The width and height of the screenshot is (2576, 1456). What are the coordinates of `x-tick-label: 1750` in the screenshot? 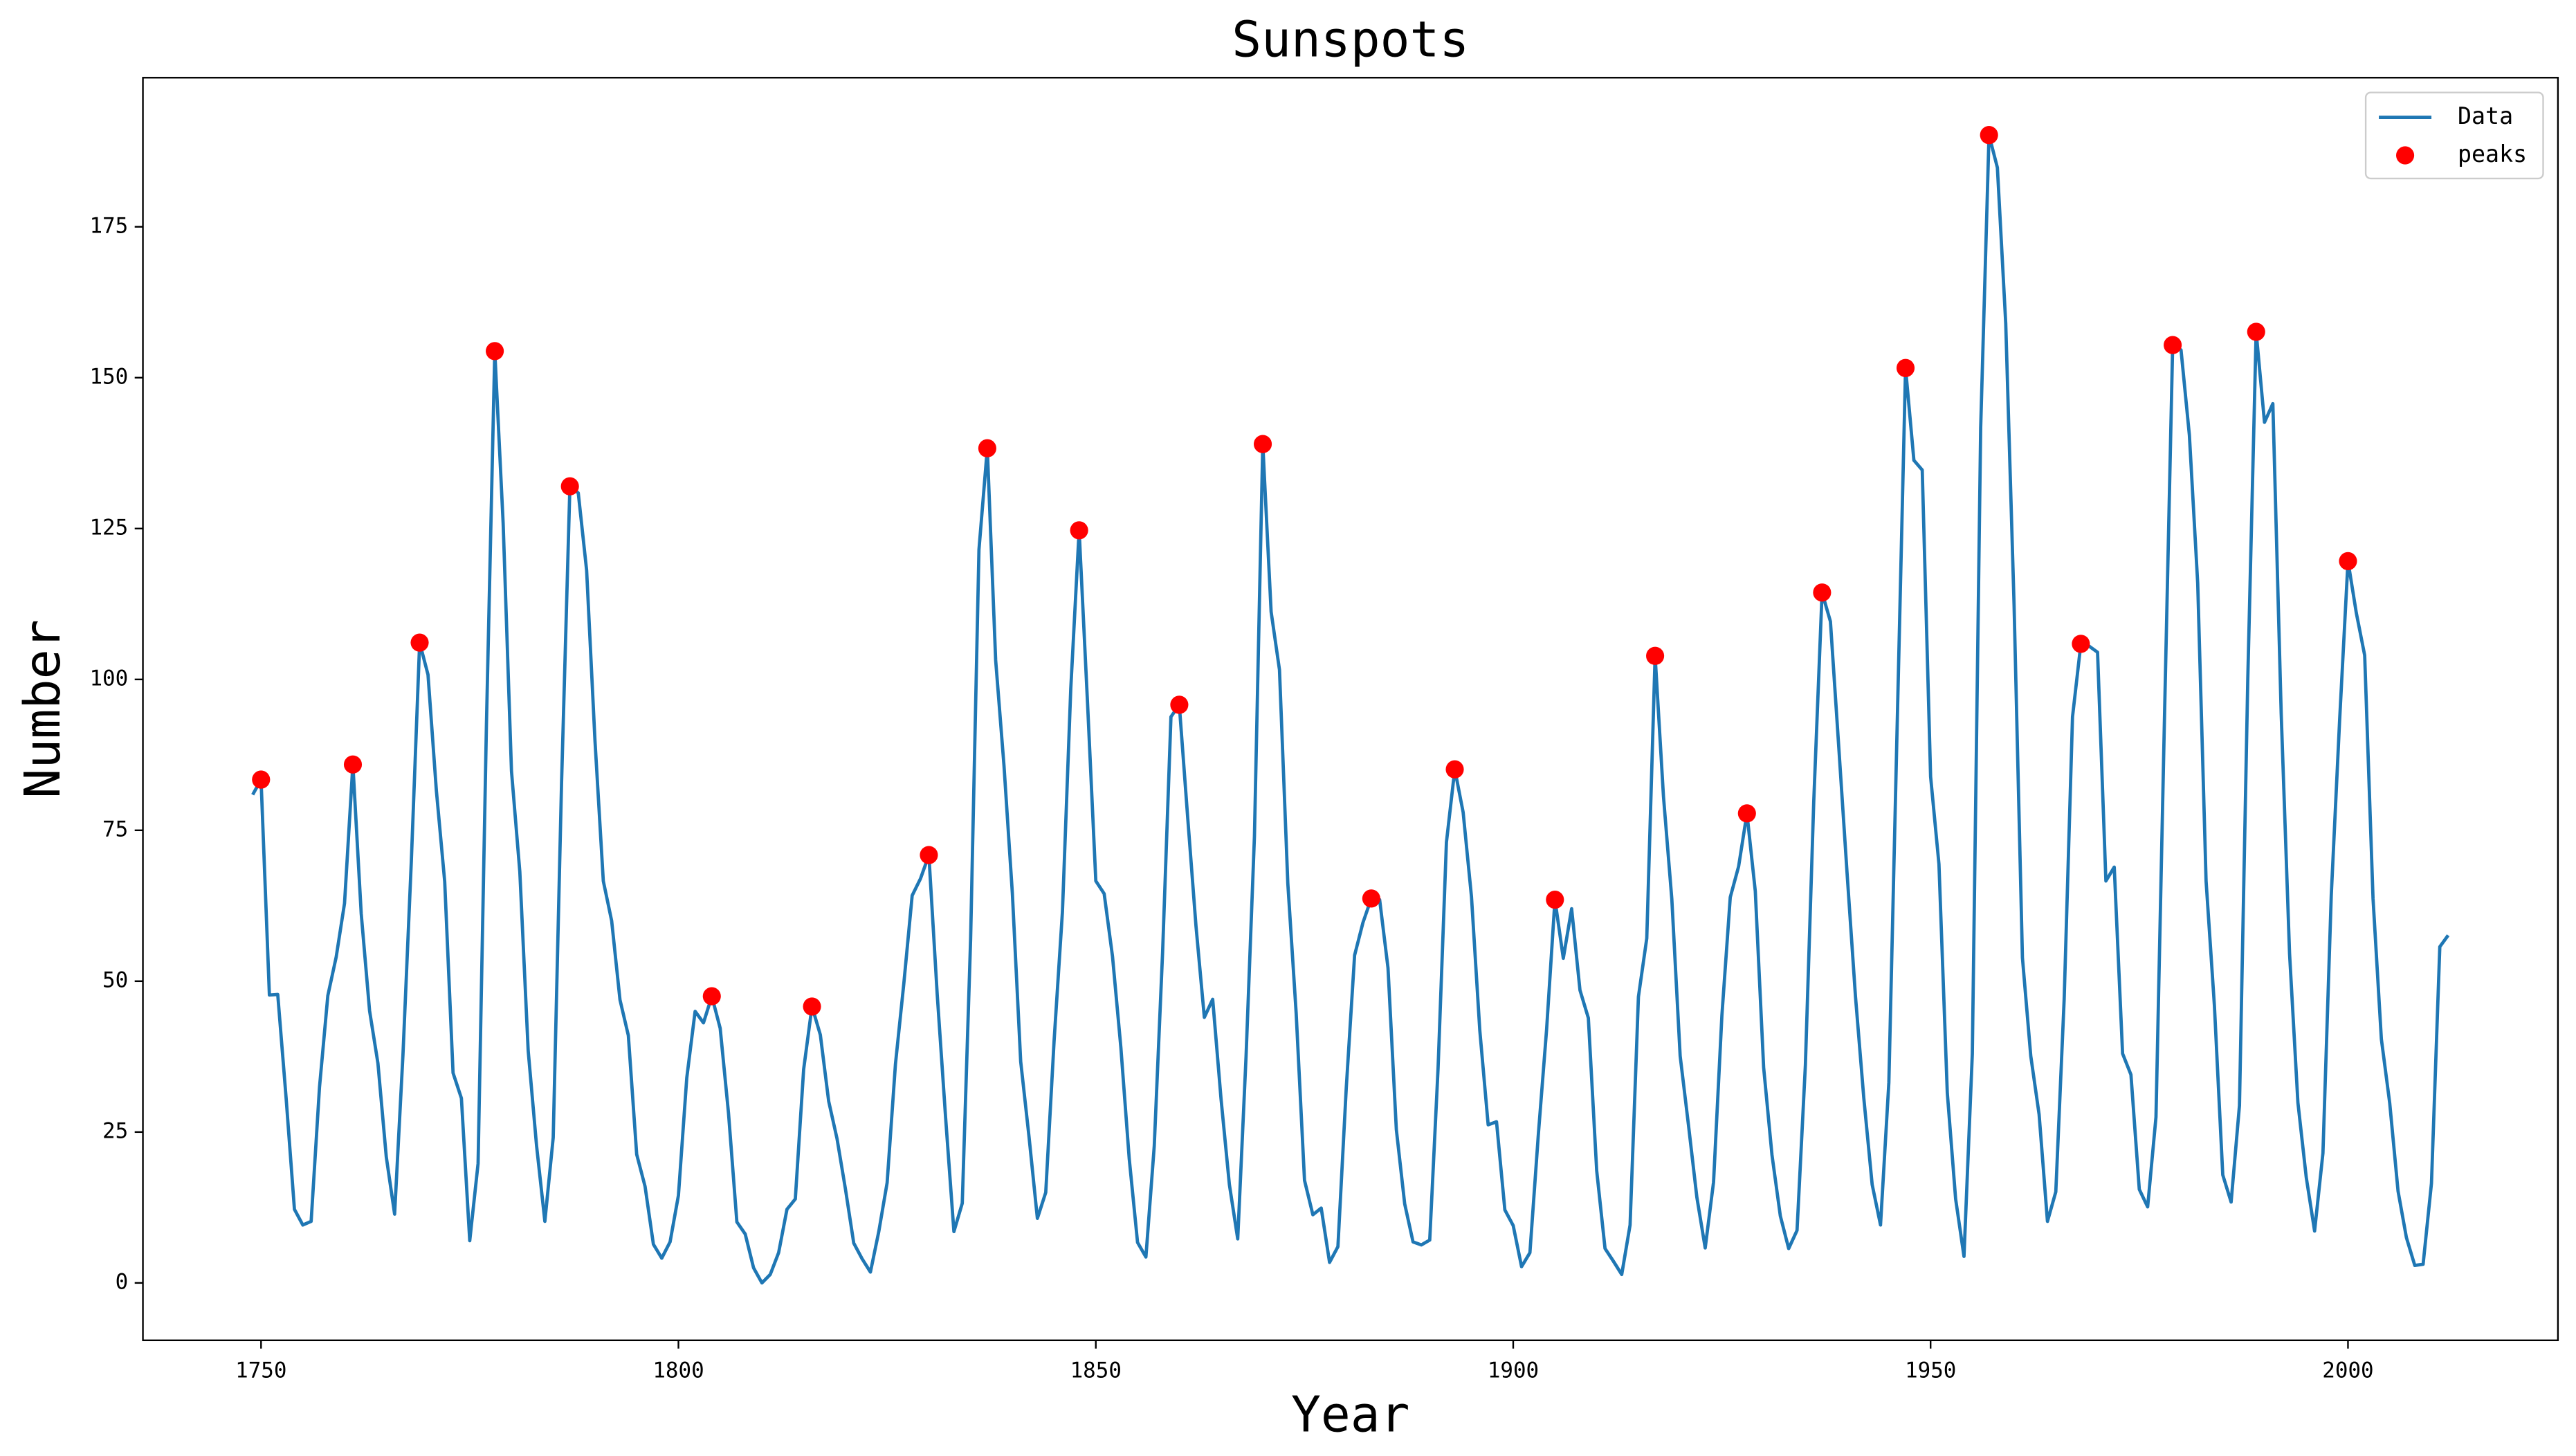 It's located at (261, 1370).